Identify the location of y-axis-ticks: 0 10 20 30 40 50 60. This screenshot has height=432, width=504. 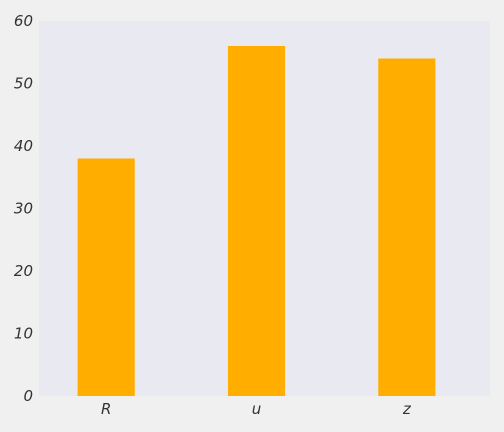
(23, 208).